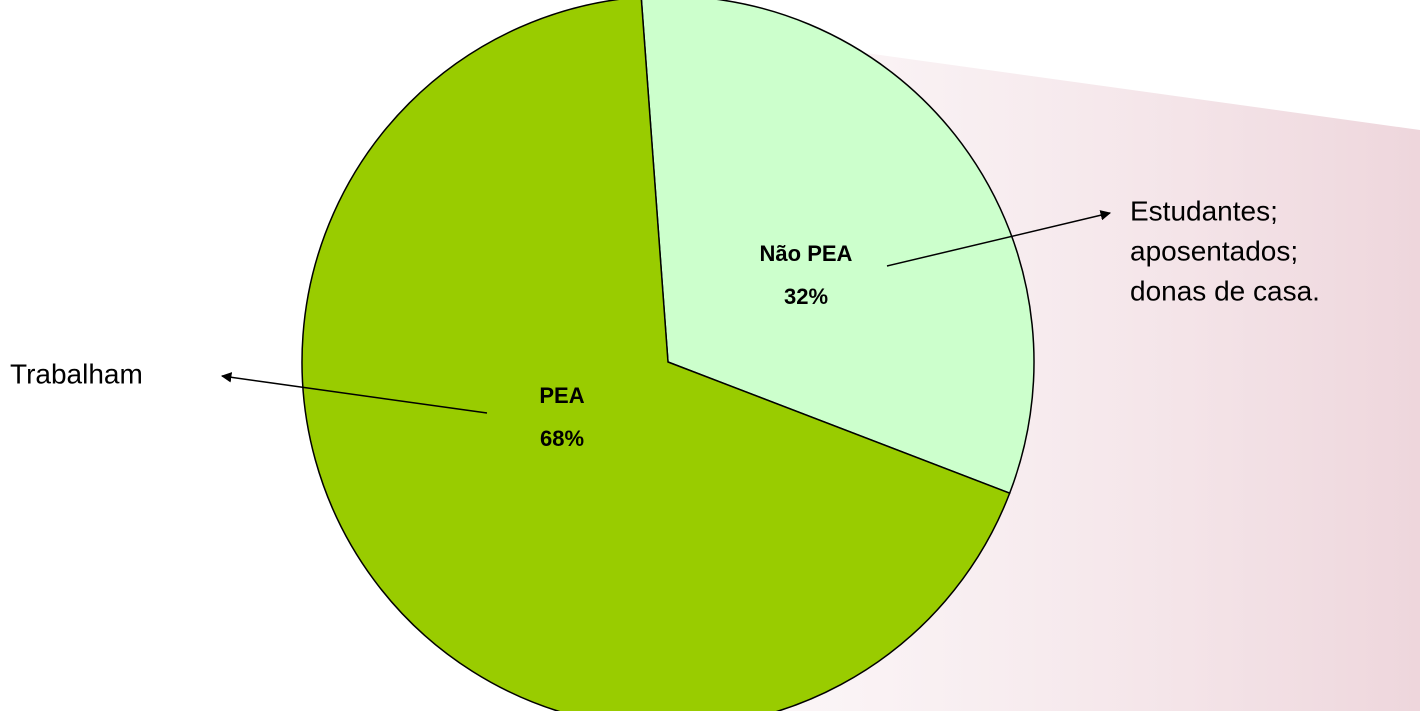  I want to click on slice-label: PEA, so click(561, 395).